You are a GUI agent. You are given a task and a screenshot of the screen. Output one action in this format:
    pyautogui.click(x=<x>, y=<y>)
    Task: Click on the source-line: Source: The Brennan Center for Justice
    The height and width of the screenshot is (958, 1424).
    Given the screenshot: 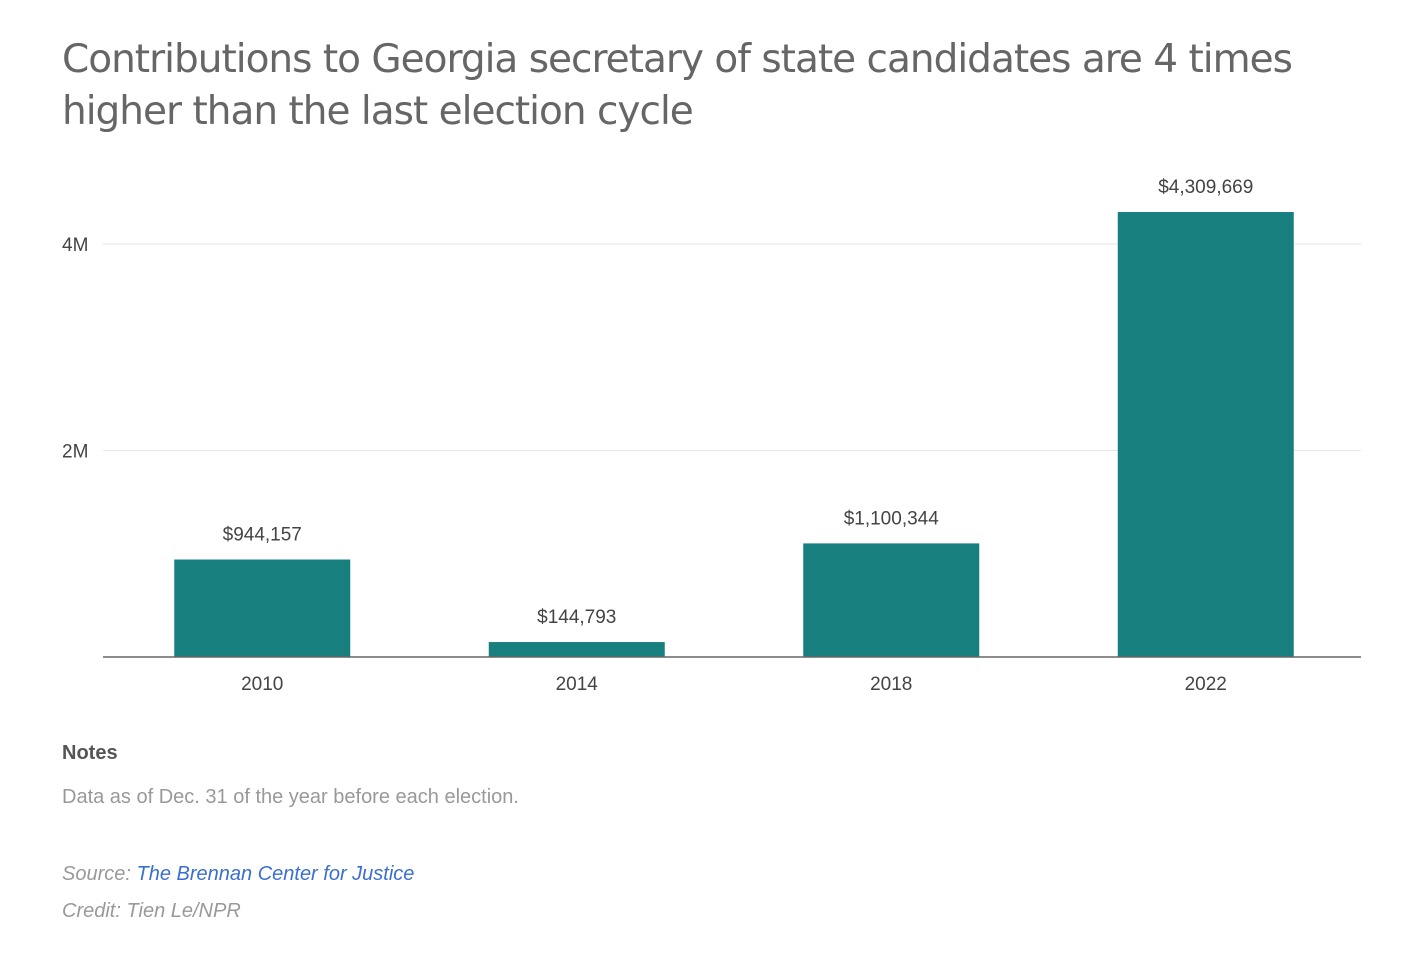 What is the action you would take?
    pyautogui.click(x=238, y=874)
    